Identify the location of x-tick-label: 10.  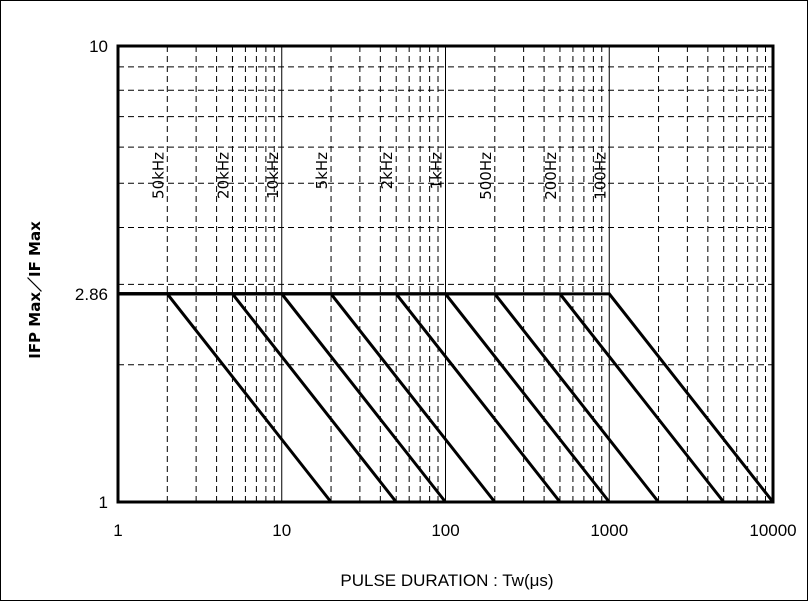
(281, 530).